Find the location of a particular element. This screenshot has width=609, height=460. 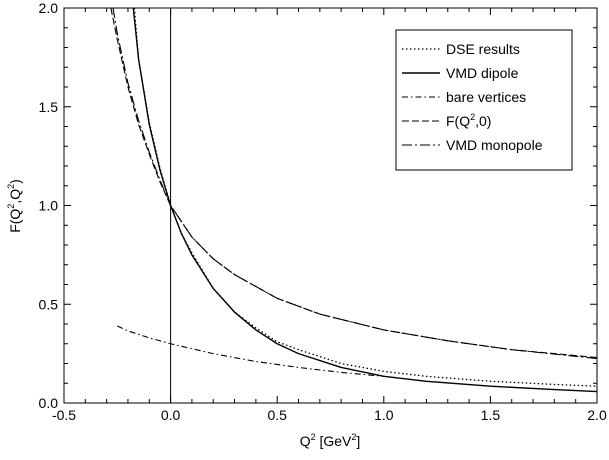

y-tick-label: 0.0 is located at coordinates (49, 403).